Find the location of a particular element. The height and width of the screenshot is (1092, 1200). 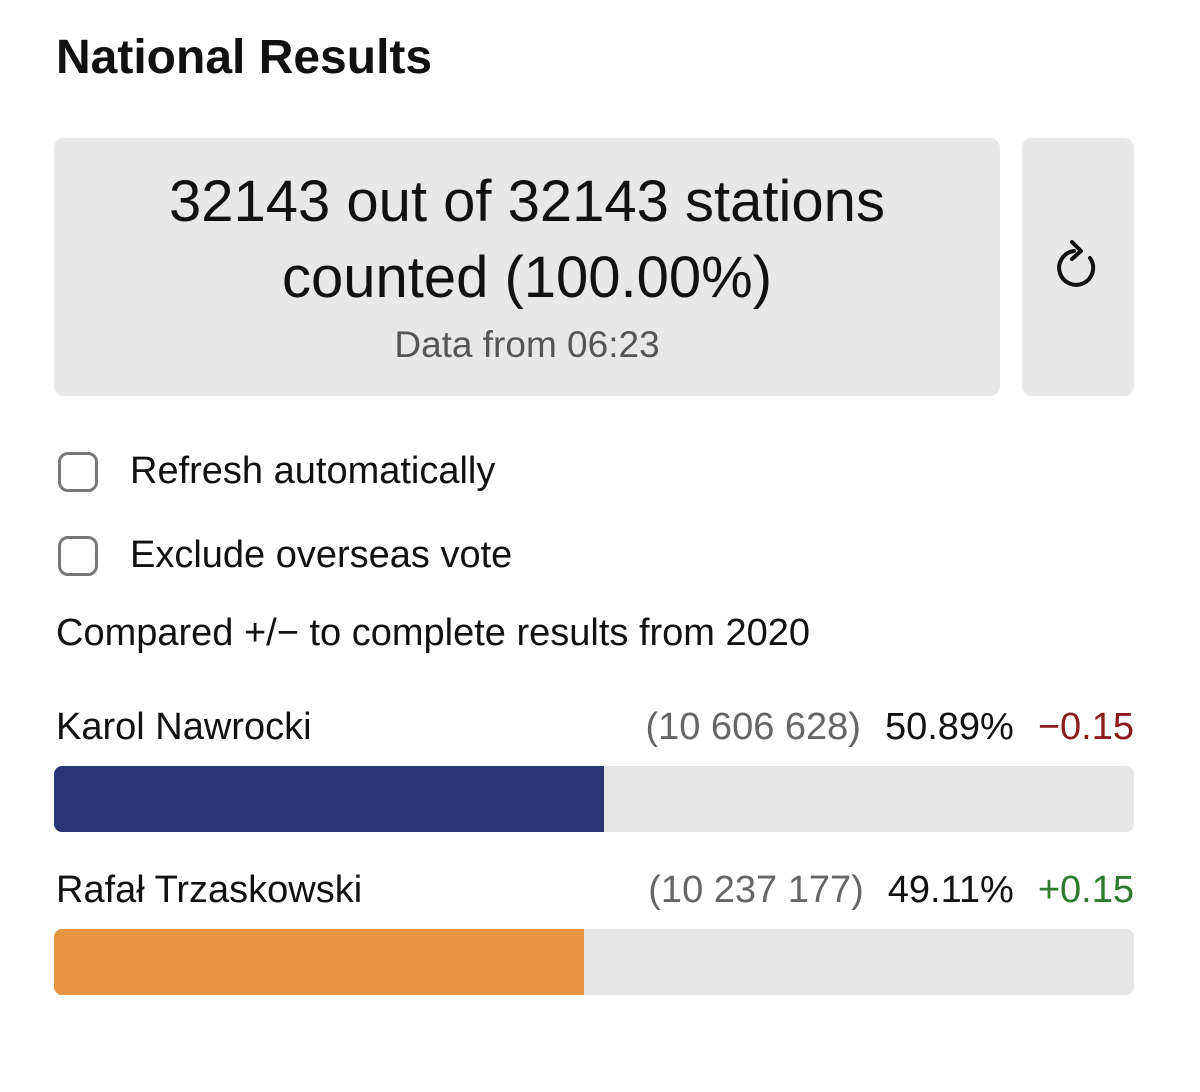

candidate-name: Karol Nawrocki is located at coordinates (184, 727).